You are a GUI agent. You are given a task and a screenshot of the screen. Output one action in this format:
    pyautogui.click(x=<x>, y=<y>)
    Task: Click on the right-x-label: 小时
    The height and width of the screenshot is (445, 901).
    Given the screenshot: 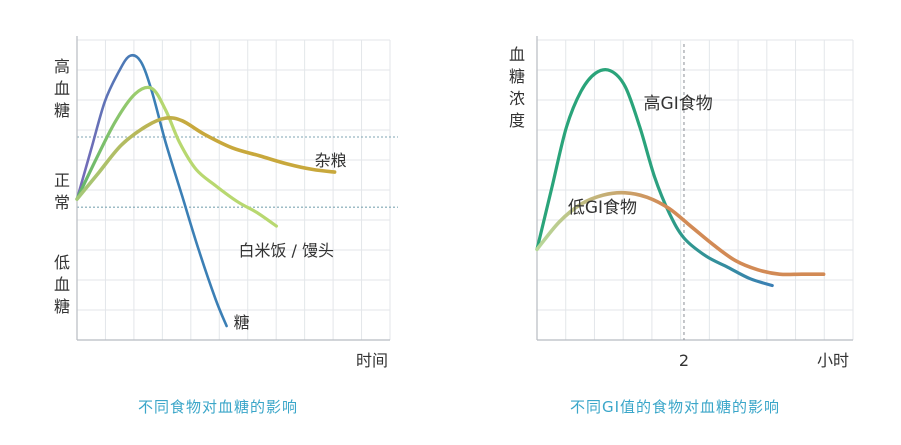 What is the action you would take?
    pyautogui.click(x=833, y=360)
    